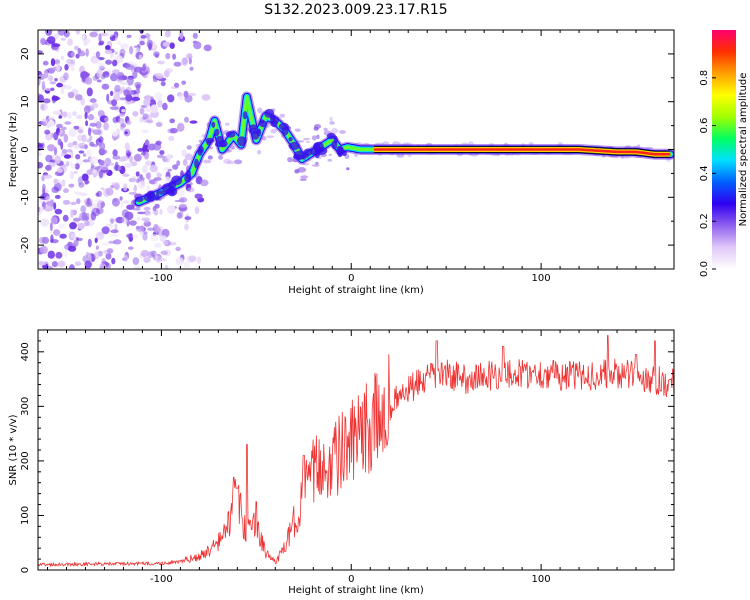 The width and height of the screenshot is (750, 600). What do you see at coordinates (355, 10) in the screenshot?
I see `chart-title: S132.2023.009.23.17.R15` at bounding box center [355, 10].